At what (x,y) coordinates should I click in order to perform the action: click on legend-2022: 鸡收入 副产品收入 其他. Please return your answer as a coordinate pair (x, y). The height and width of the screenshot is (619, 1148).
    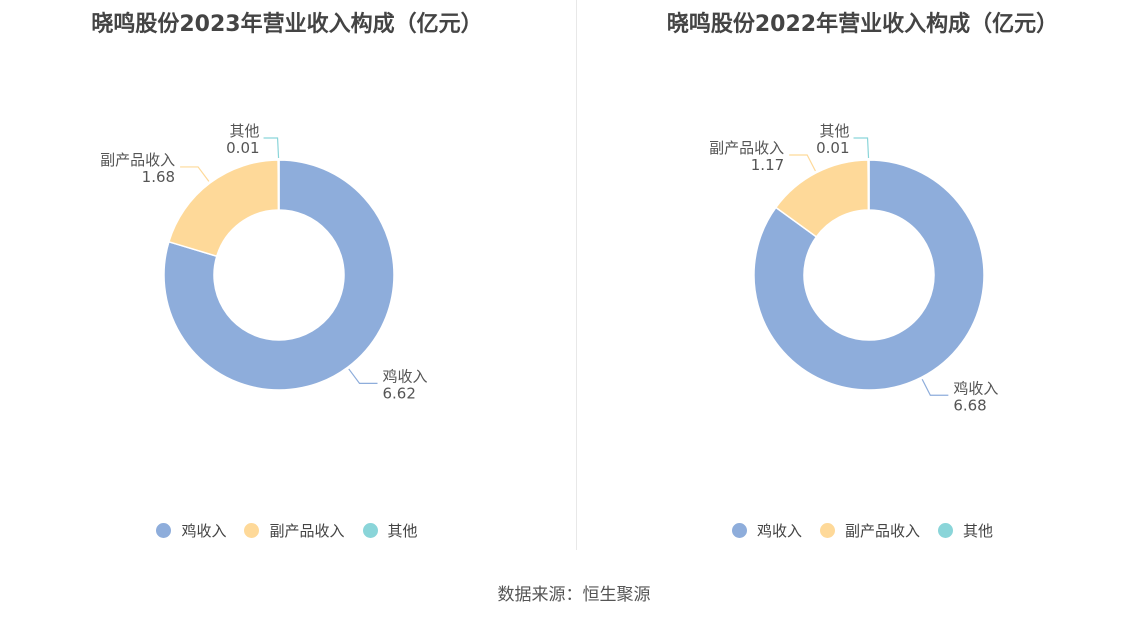
    Looking at the image, I should click on (862, 530).